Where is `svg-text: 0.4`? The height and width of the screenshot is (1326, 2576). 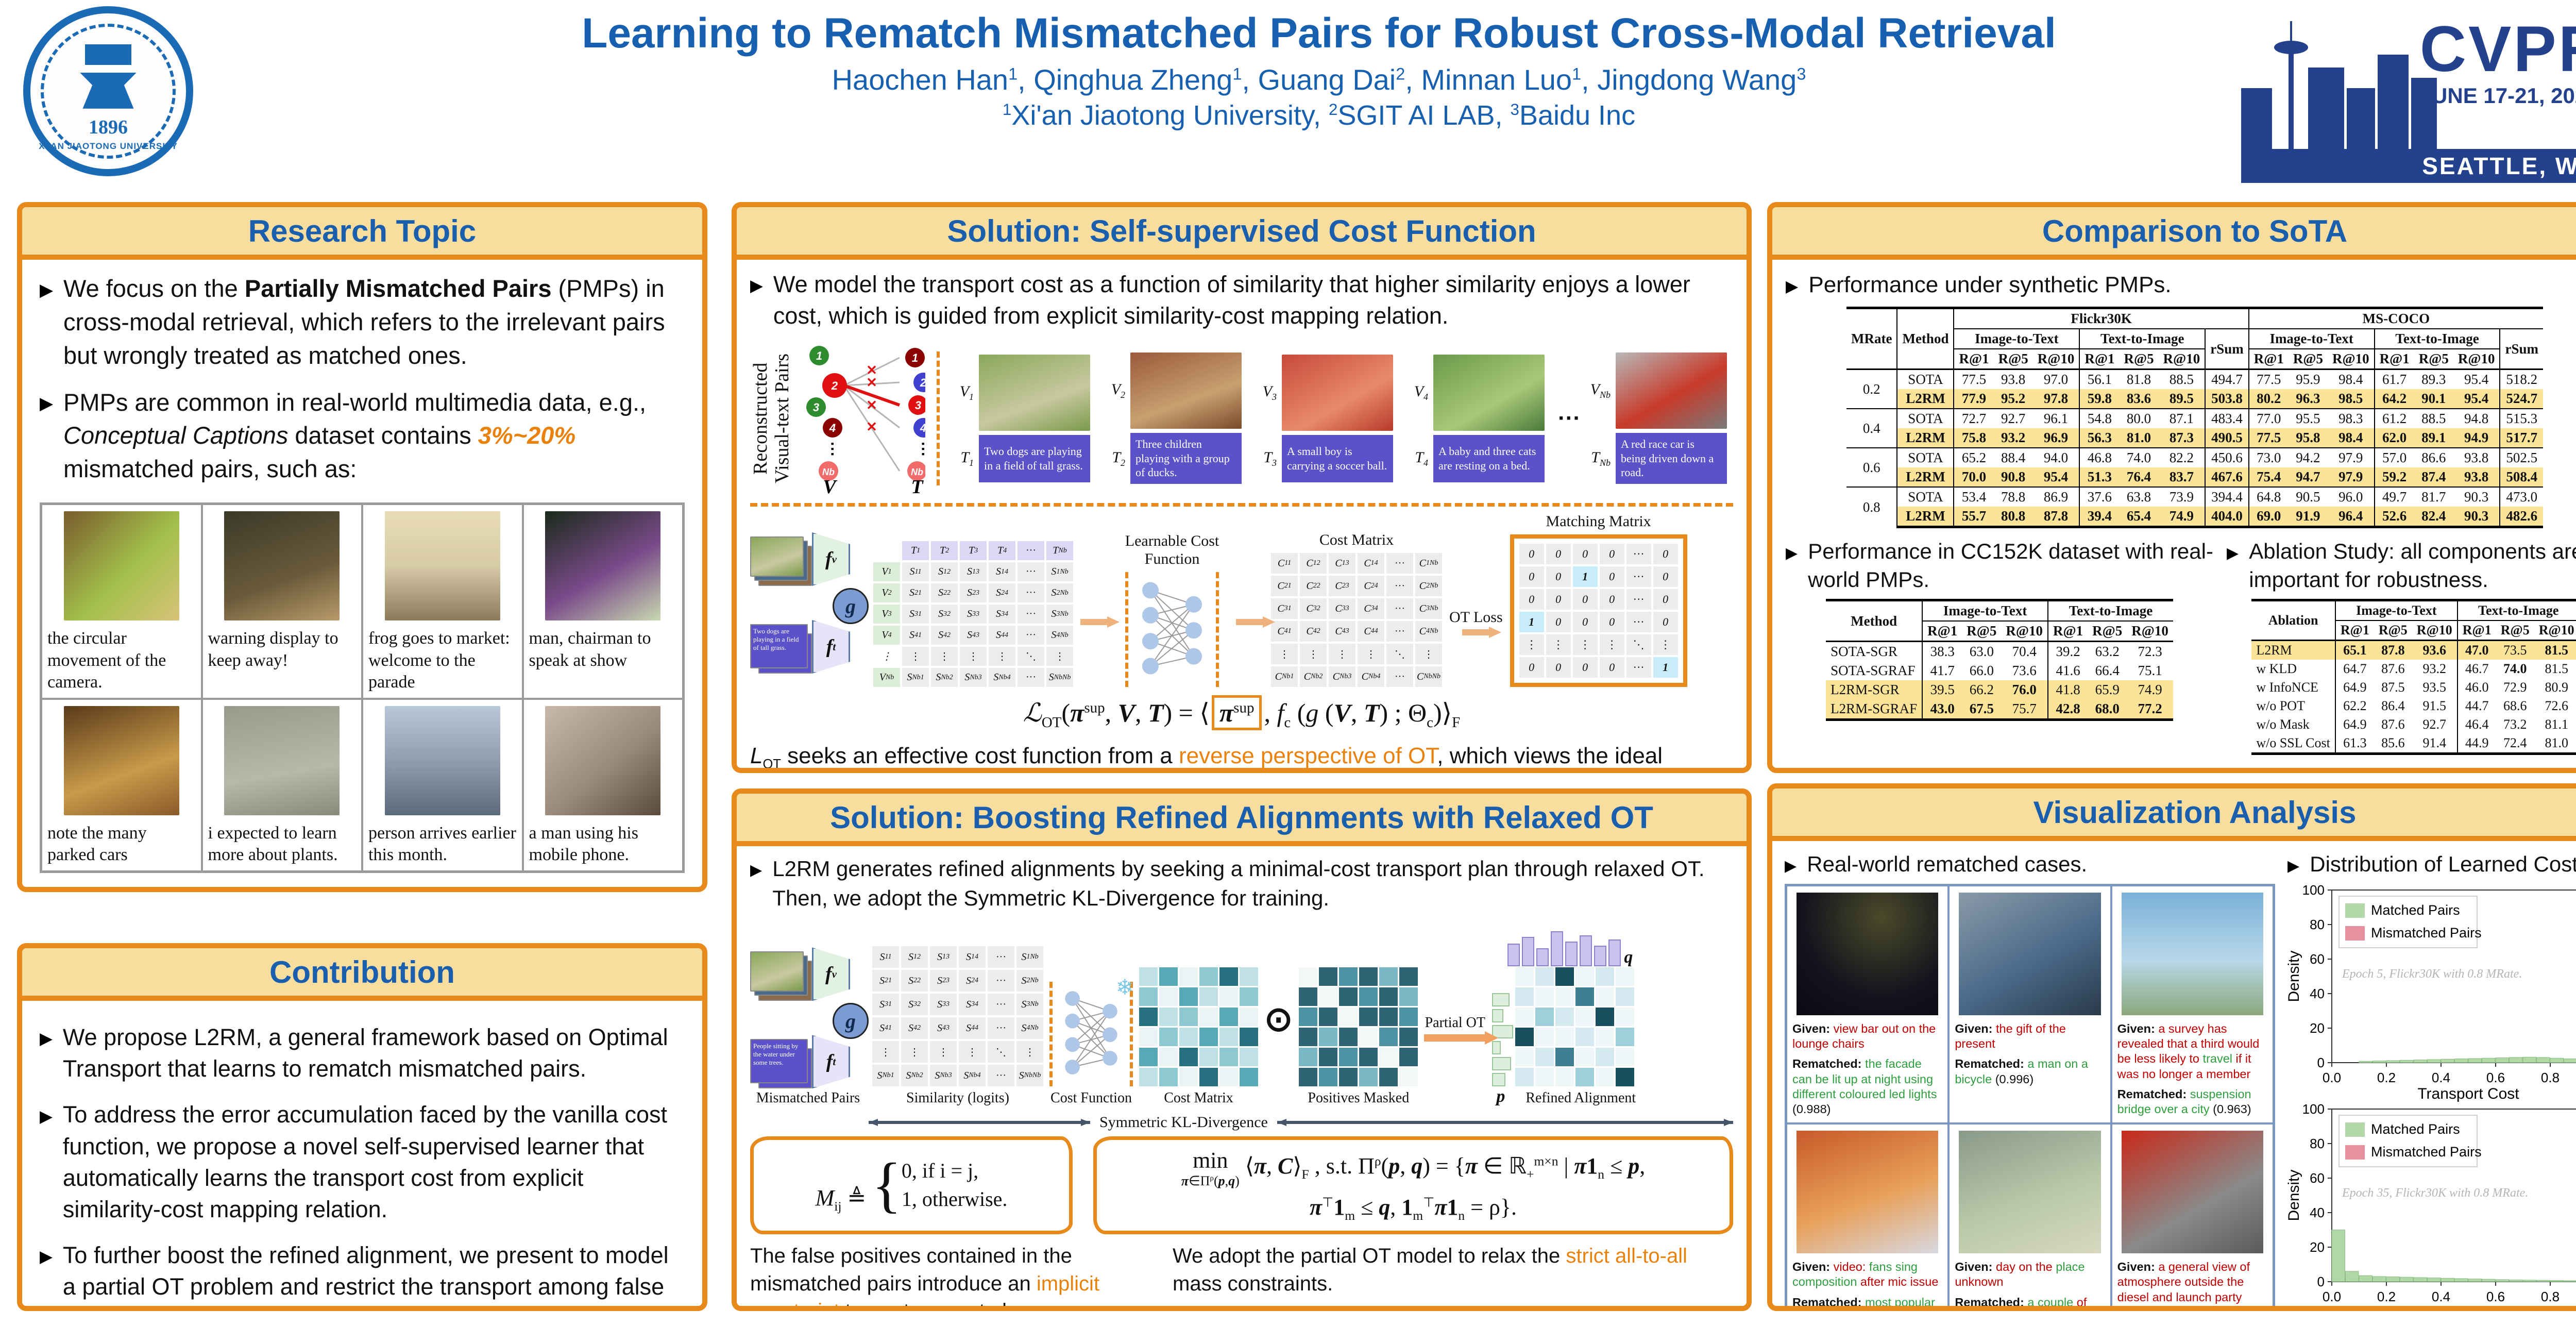
svg-text: 0.4 is located at coordinates (2441, 1077).